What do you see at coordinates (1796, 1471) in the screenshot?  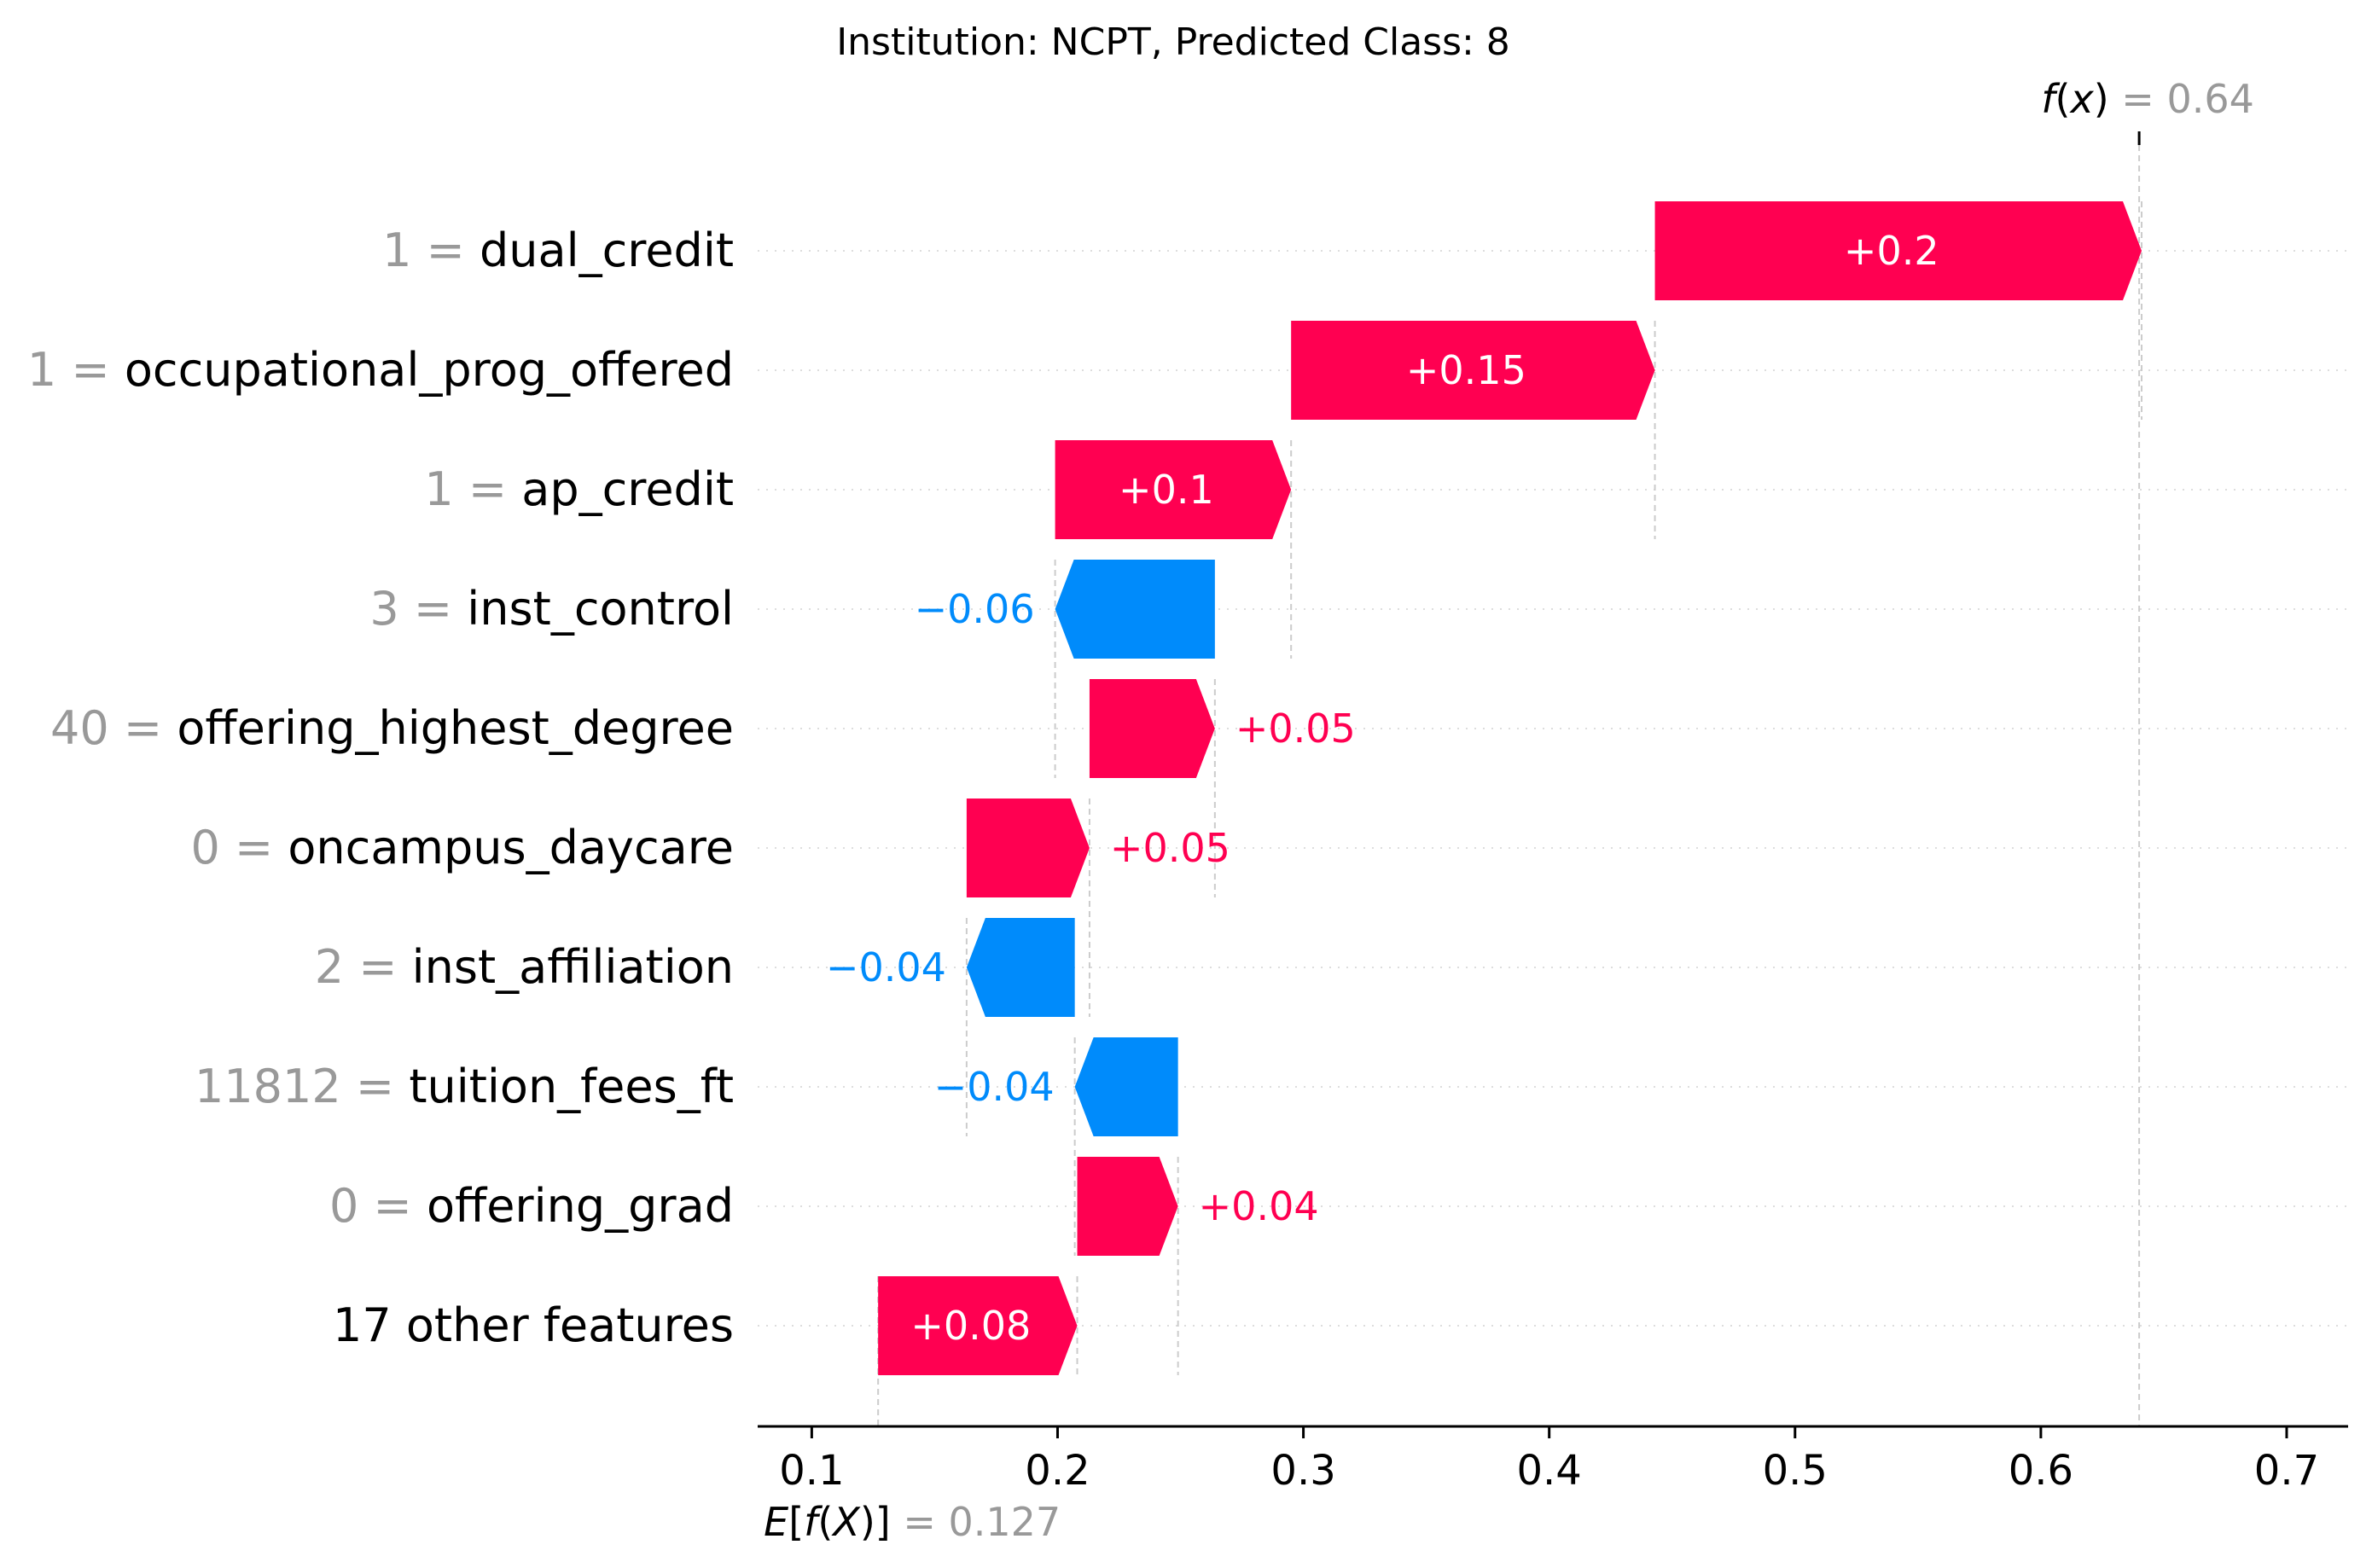 I see `x-tick-label: 0.5` at bounding box center [1796, 1471].